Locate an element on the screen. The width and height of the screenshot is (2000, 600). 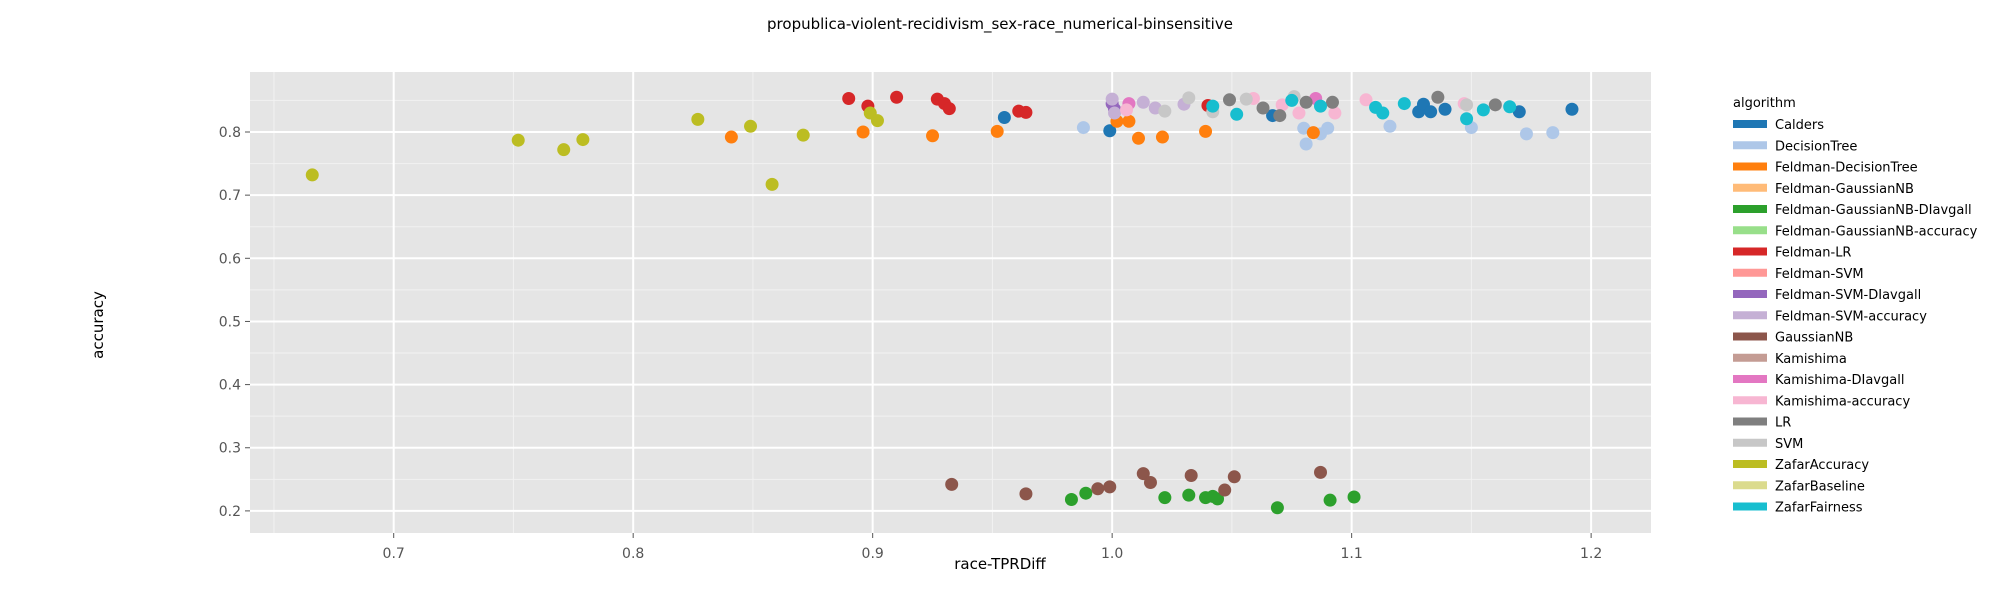
y-tick-label: 0.6 is located at coordinates (230, 259).